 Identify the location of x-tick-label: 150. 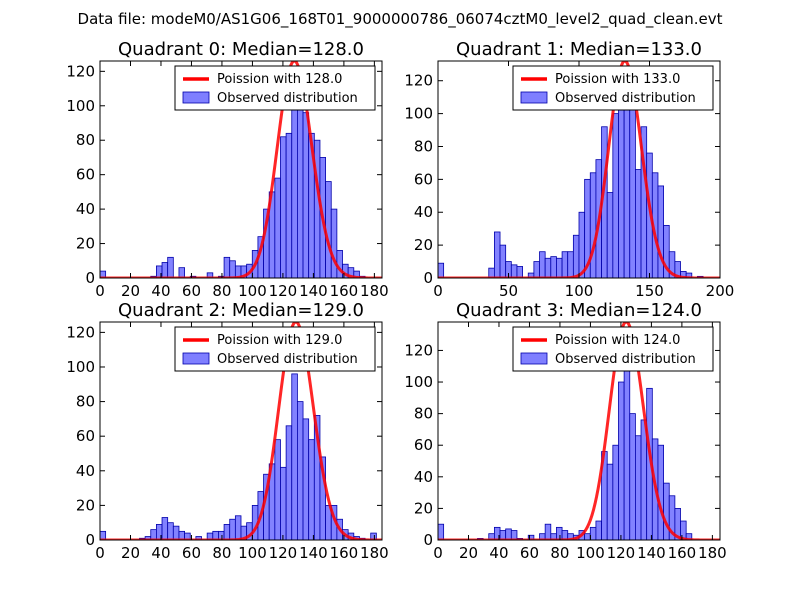
(649, 291).